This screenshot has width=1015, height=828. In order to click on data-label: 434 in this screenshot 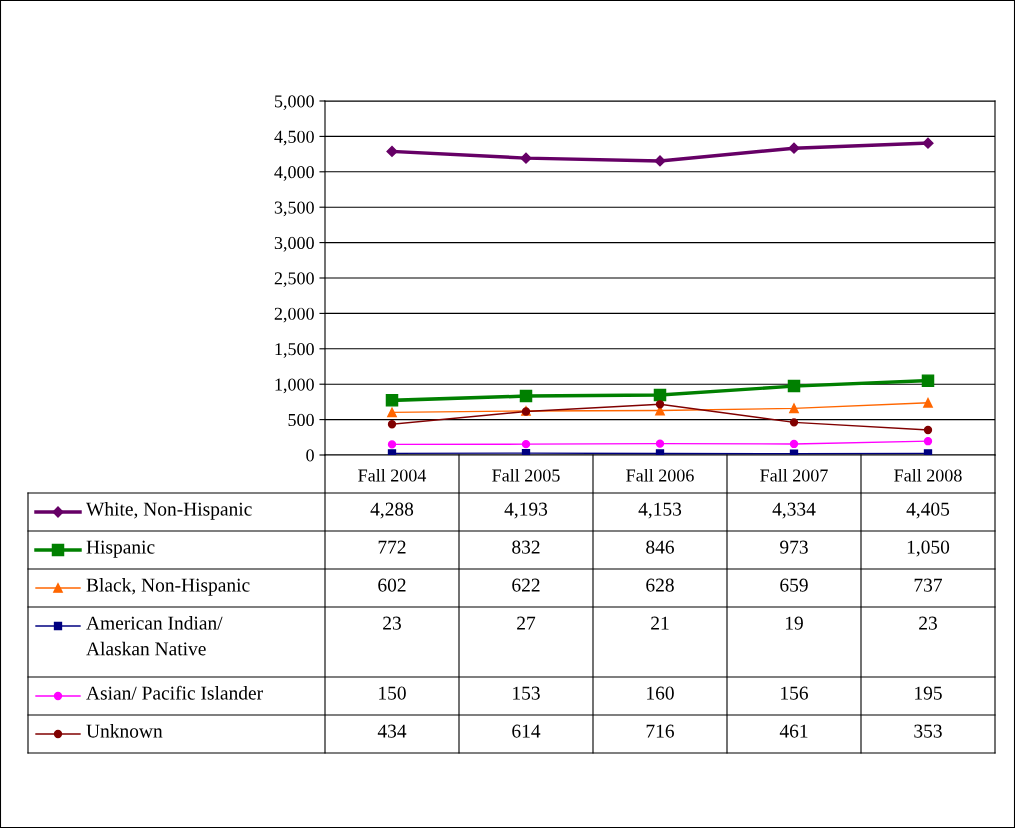, I will do `click(392, 731)`.